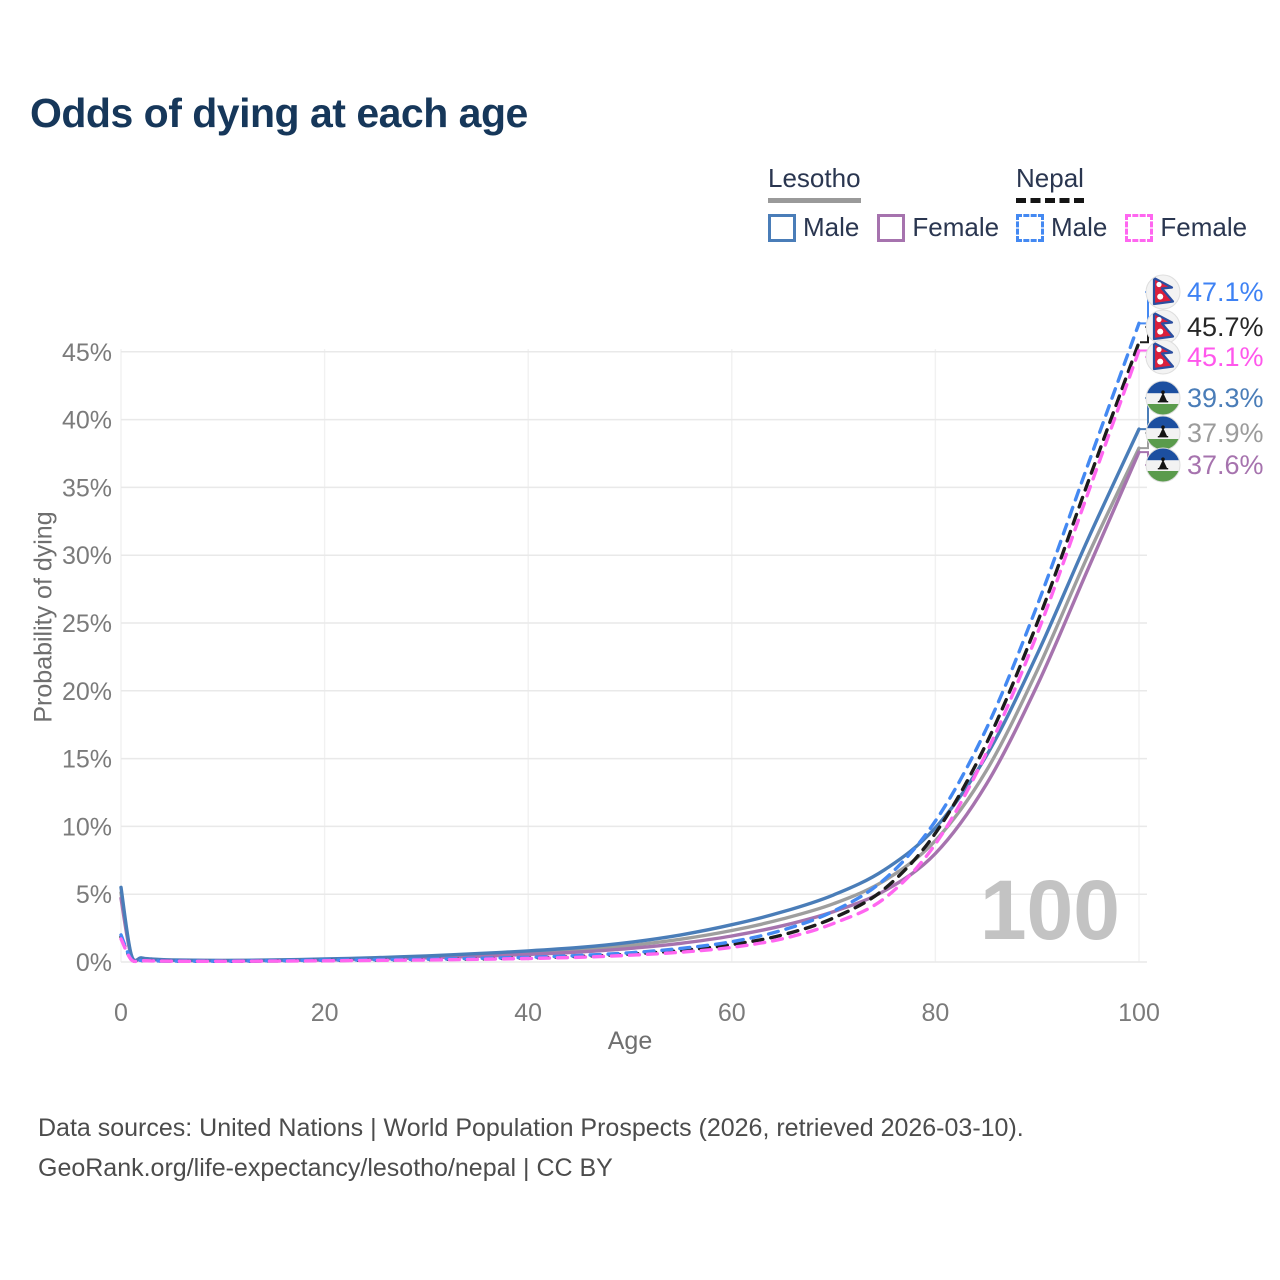 The image size is (1280, 1280). What do you see at coordinates (1225, 433) in the screenshot?
I see `end-label-lesotho: 37.9%` at bounding box center [1225, 433].